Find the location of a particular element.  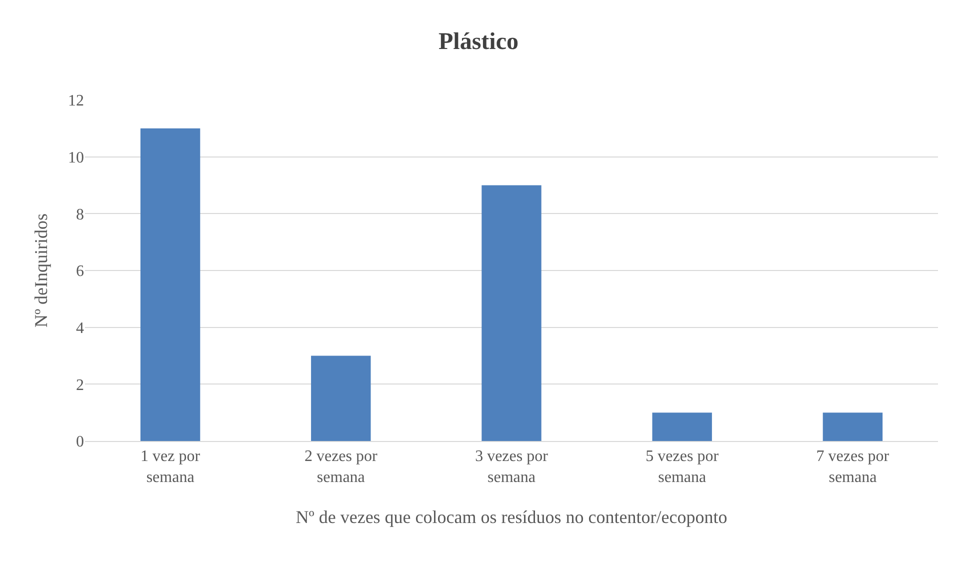

x-axis-title: Nº de vezes que colocam os resíduos no contentor/ecoponto is located at coordinates (512, 517).